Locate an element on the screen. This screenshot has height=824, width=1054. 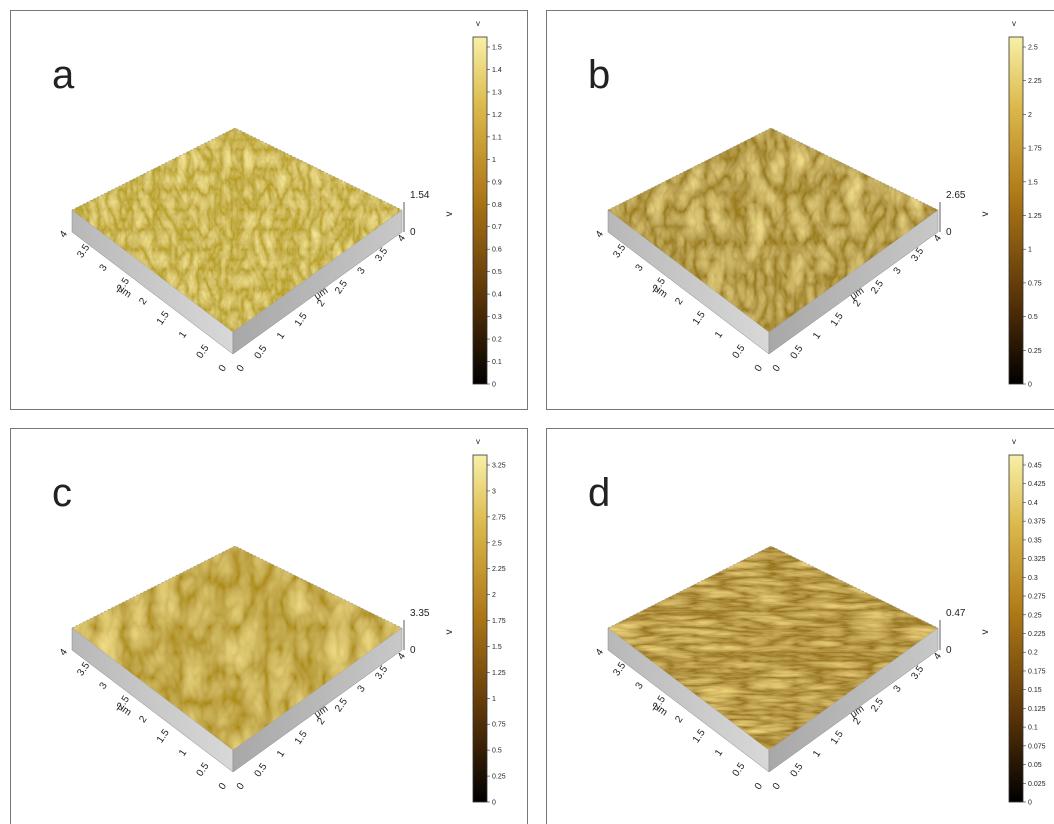
colorbar-tick-label: 0.6 is located at coordinates (497, 250).